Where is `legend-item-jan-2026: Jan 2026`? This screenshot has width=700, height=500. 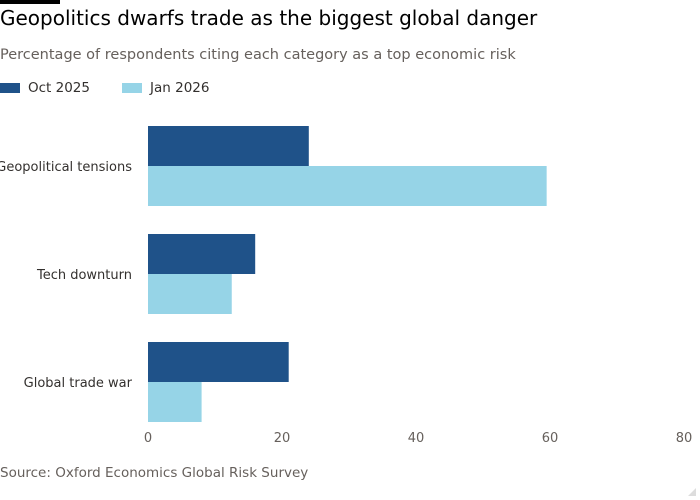
legend-item-jan-2026: Jan 2026 is located at coordinates (165, 88).